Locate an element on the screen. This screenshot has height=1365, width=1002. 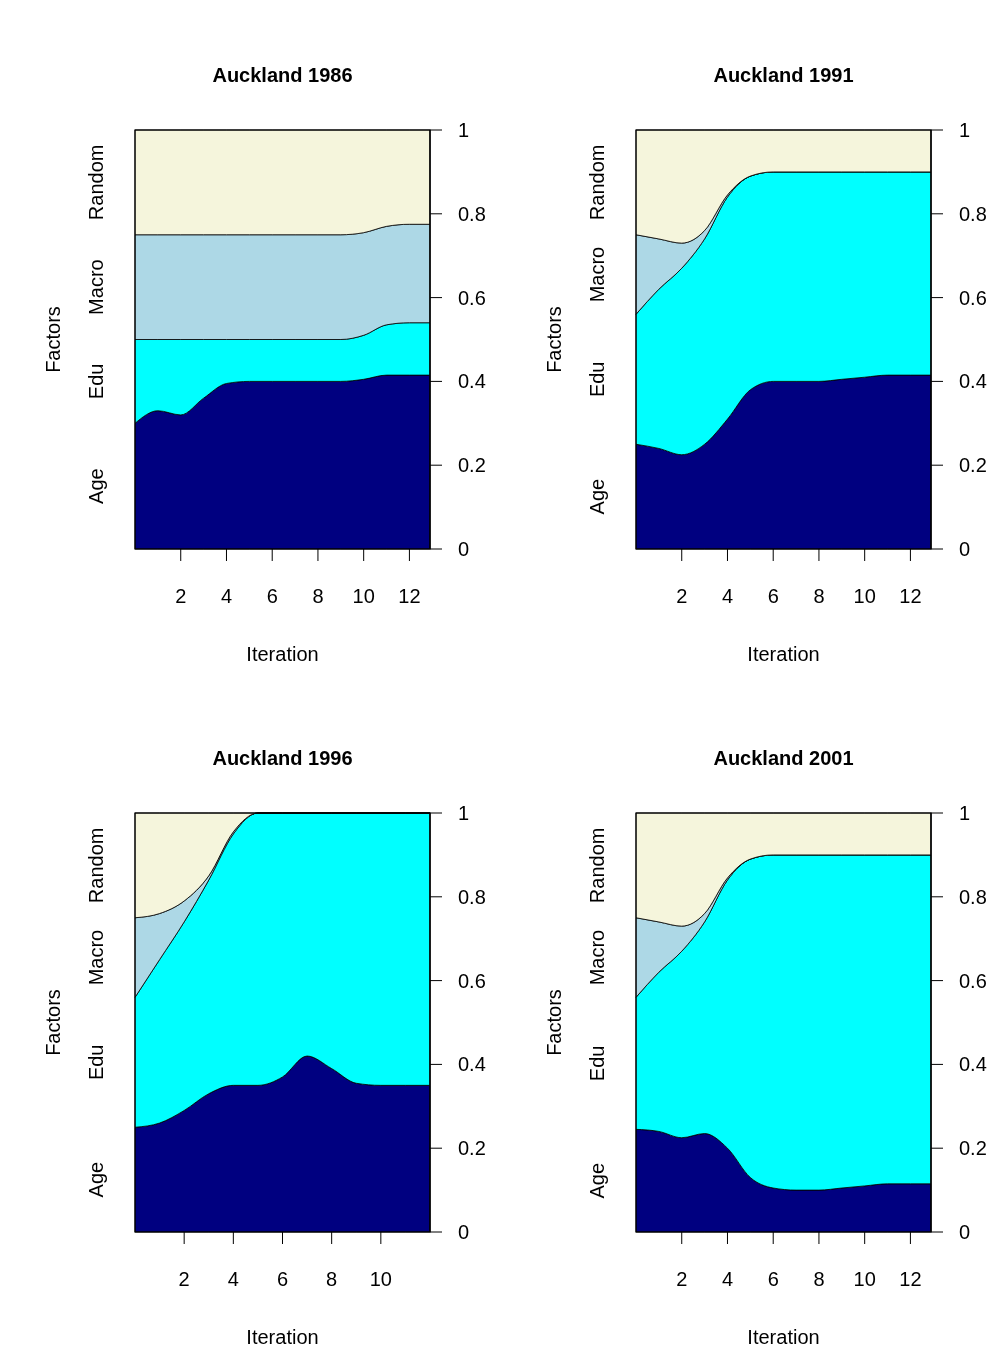
chart-title: Auckland 1991 is located at coordinates (783, 75).